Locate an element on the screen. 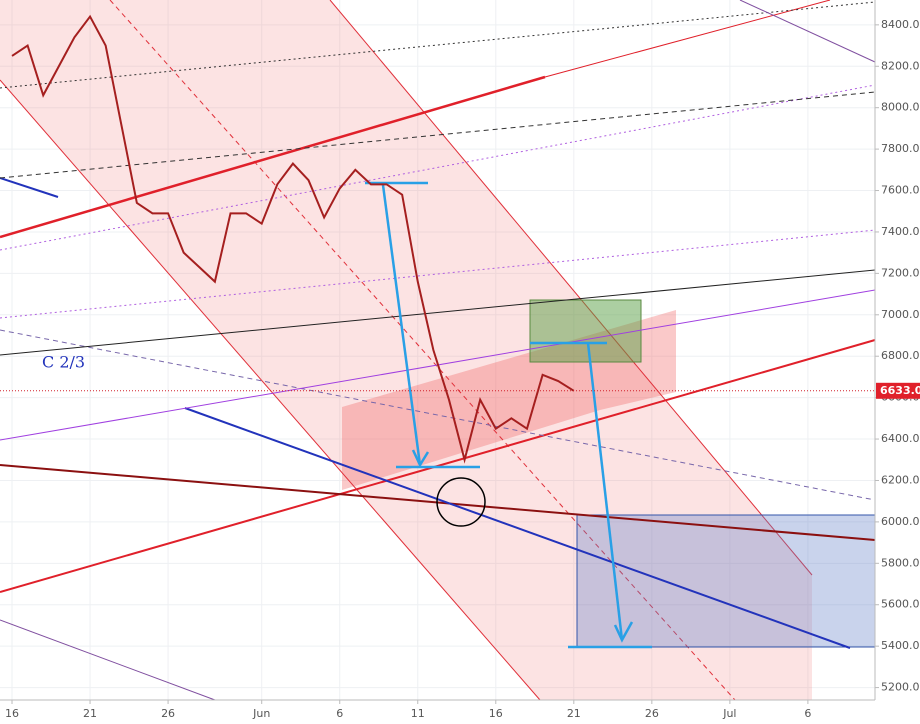 This screenshot has height=724, width=920. y-tick-label: 7800.0 is located at coordinates (900, 148).